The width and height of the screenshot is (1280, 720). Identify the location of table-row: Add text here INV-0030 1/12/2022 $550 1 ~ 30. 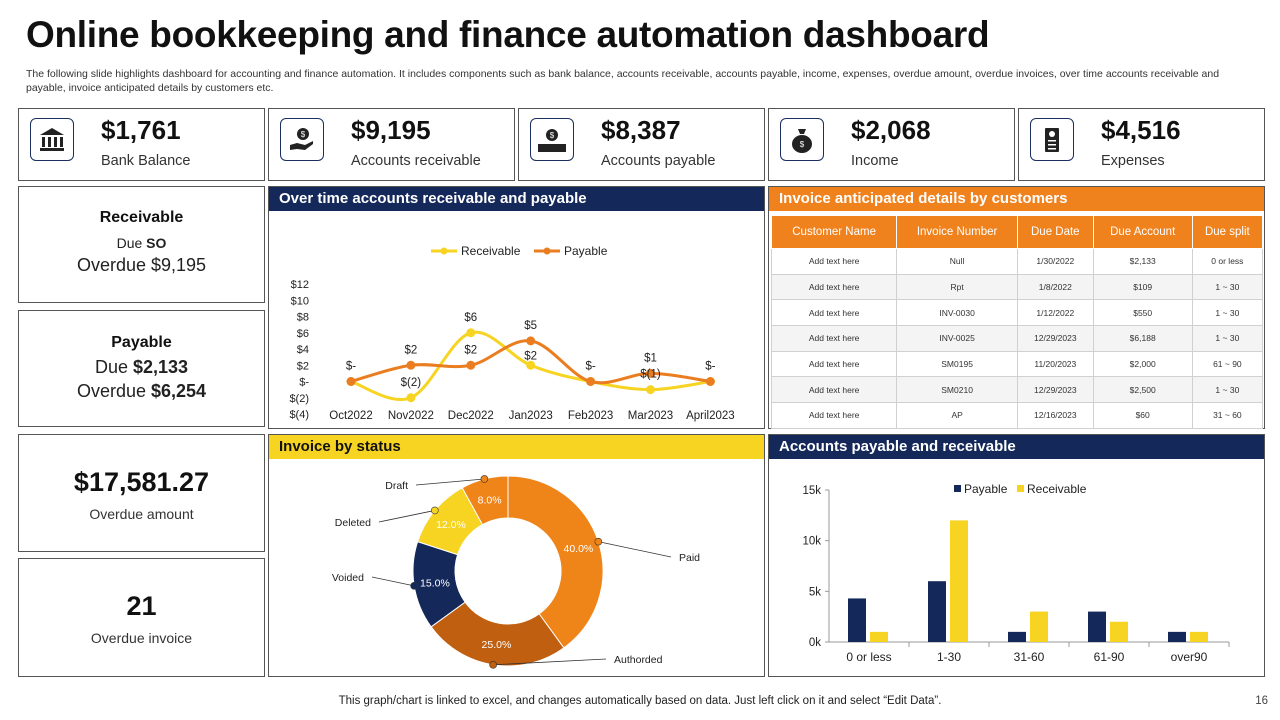
(1017, 313).